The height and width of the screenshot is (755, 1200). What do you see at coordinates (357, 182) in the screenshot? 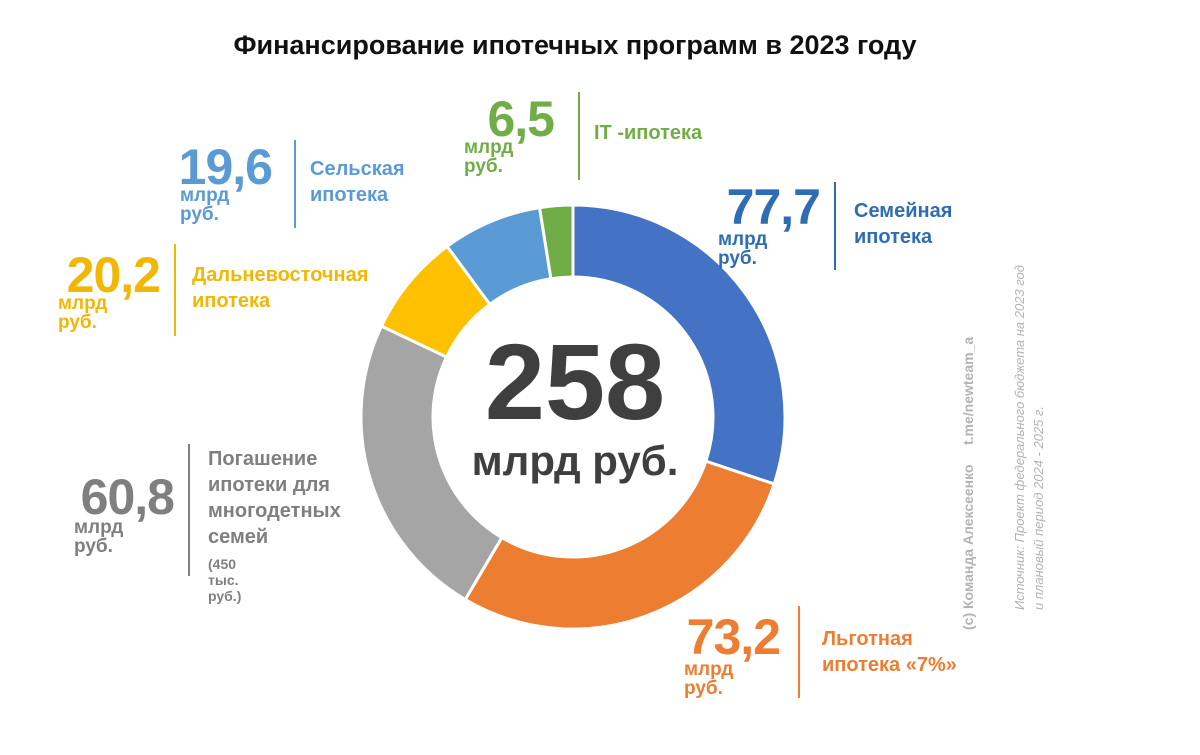
I see `label-rural: Сельская ипотека` at bounding box center [357, 182].